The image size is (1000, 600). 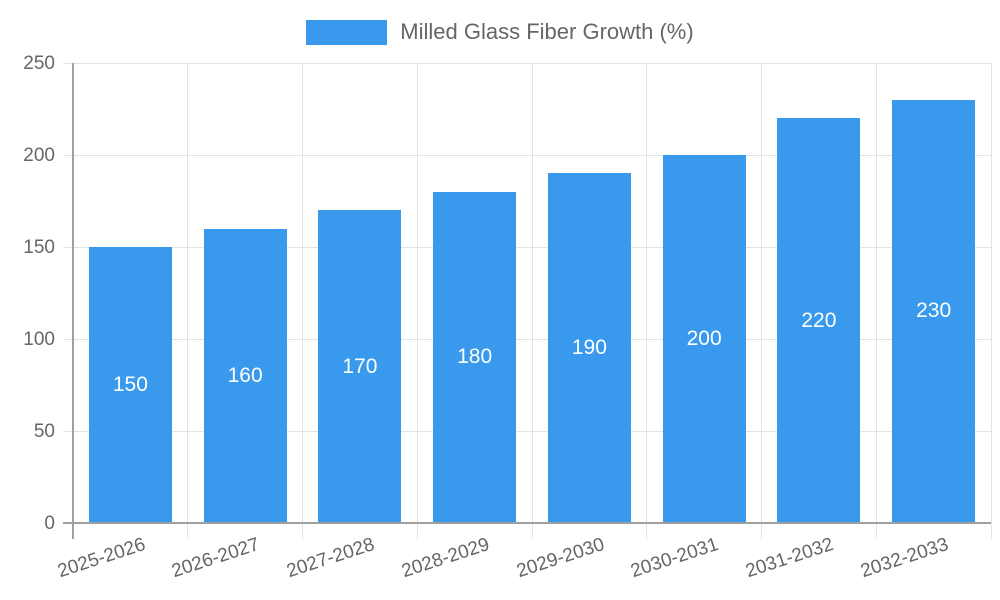 I want to click on y-tick-label: 250, so click(x=39, y=63).